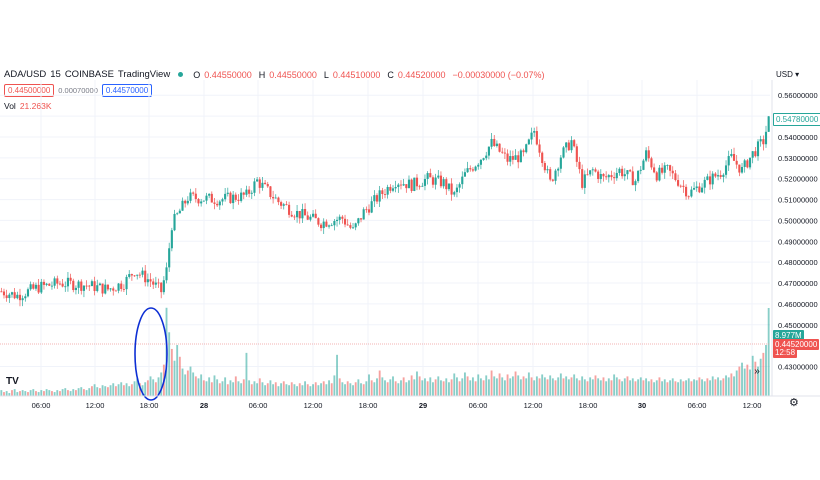 This screenshot has width=820, height=480. Describe the element at coordinates (127, 90) in the screenshot. I see `ask-button: 0.44570000` at that location.